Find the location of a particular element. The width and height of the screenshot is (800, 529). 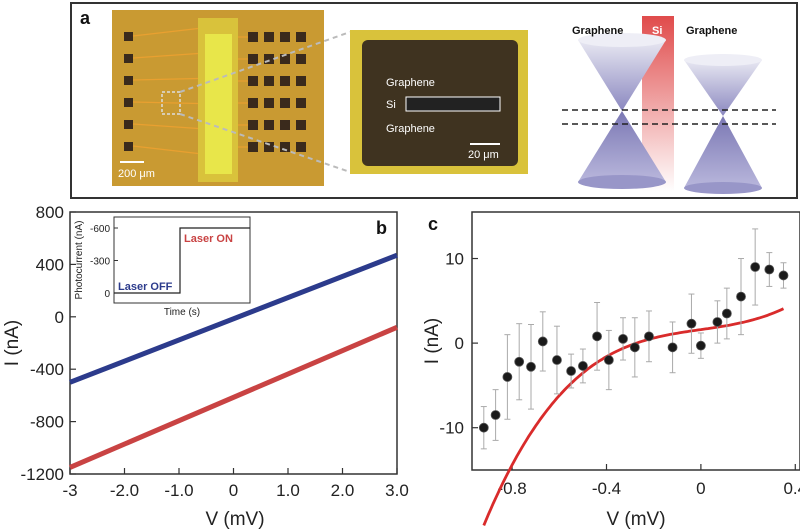

inset-annotation-off: Laser OFF is located at coordinates (145, 287).